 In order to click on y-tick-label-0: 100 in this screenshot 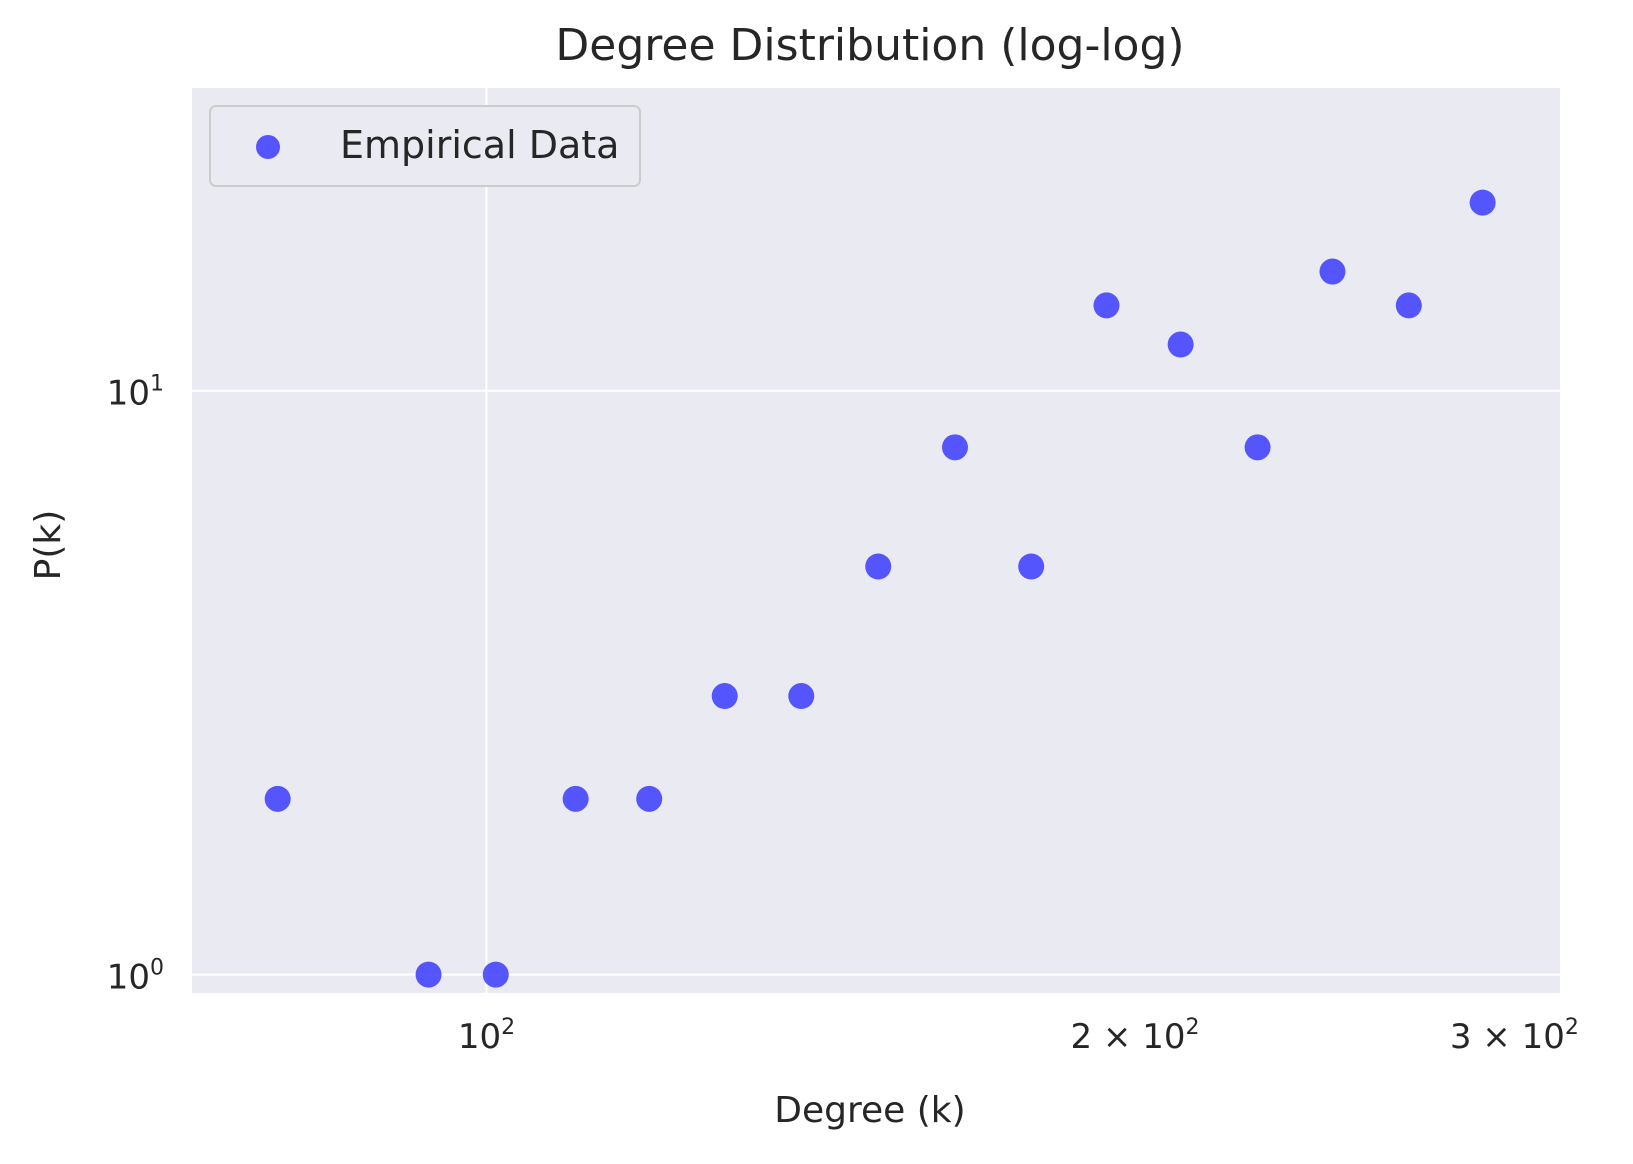, I will do `click(135, 977)`.